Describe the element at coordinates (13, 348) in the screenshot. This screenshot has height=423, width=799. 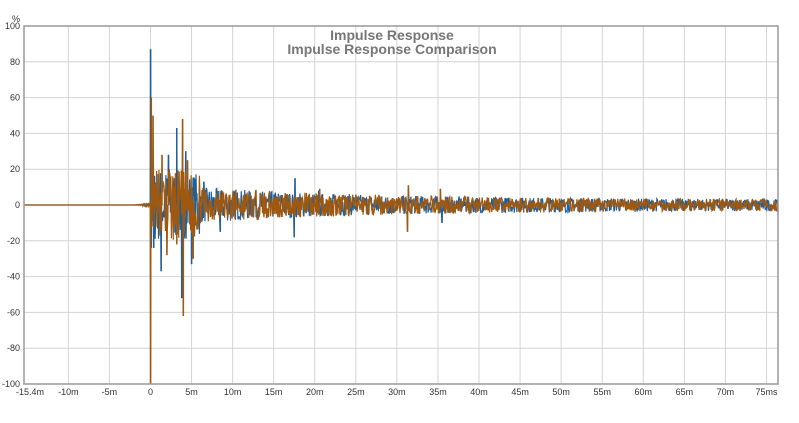
I see `y-tick-label: -80` at that location.